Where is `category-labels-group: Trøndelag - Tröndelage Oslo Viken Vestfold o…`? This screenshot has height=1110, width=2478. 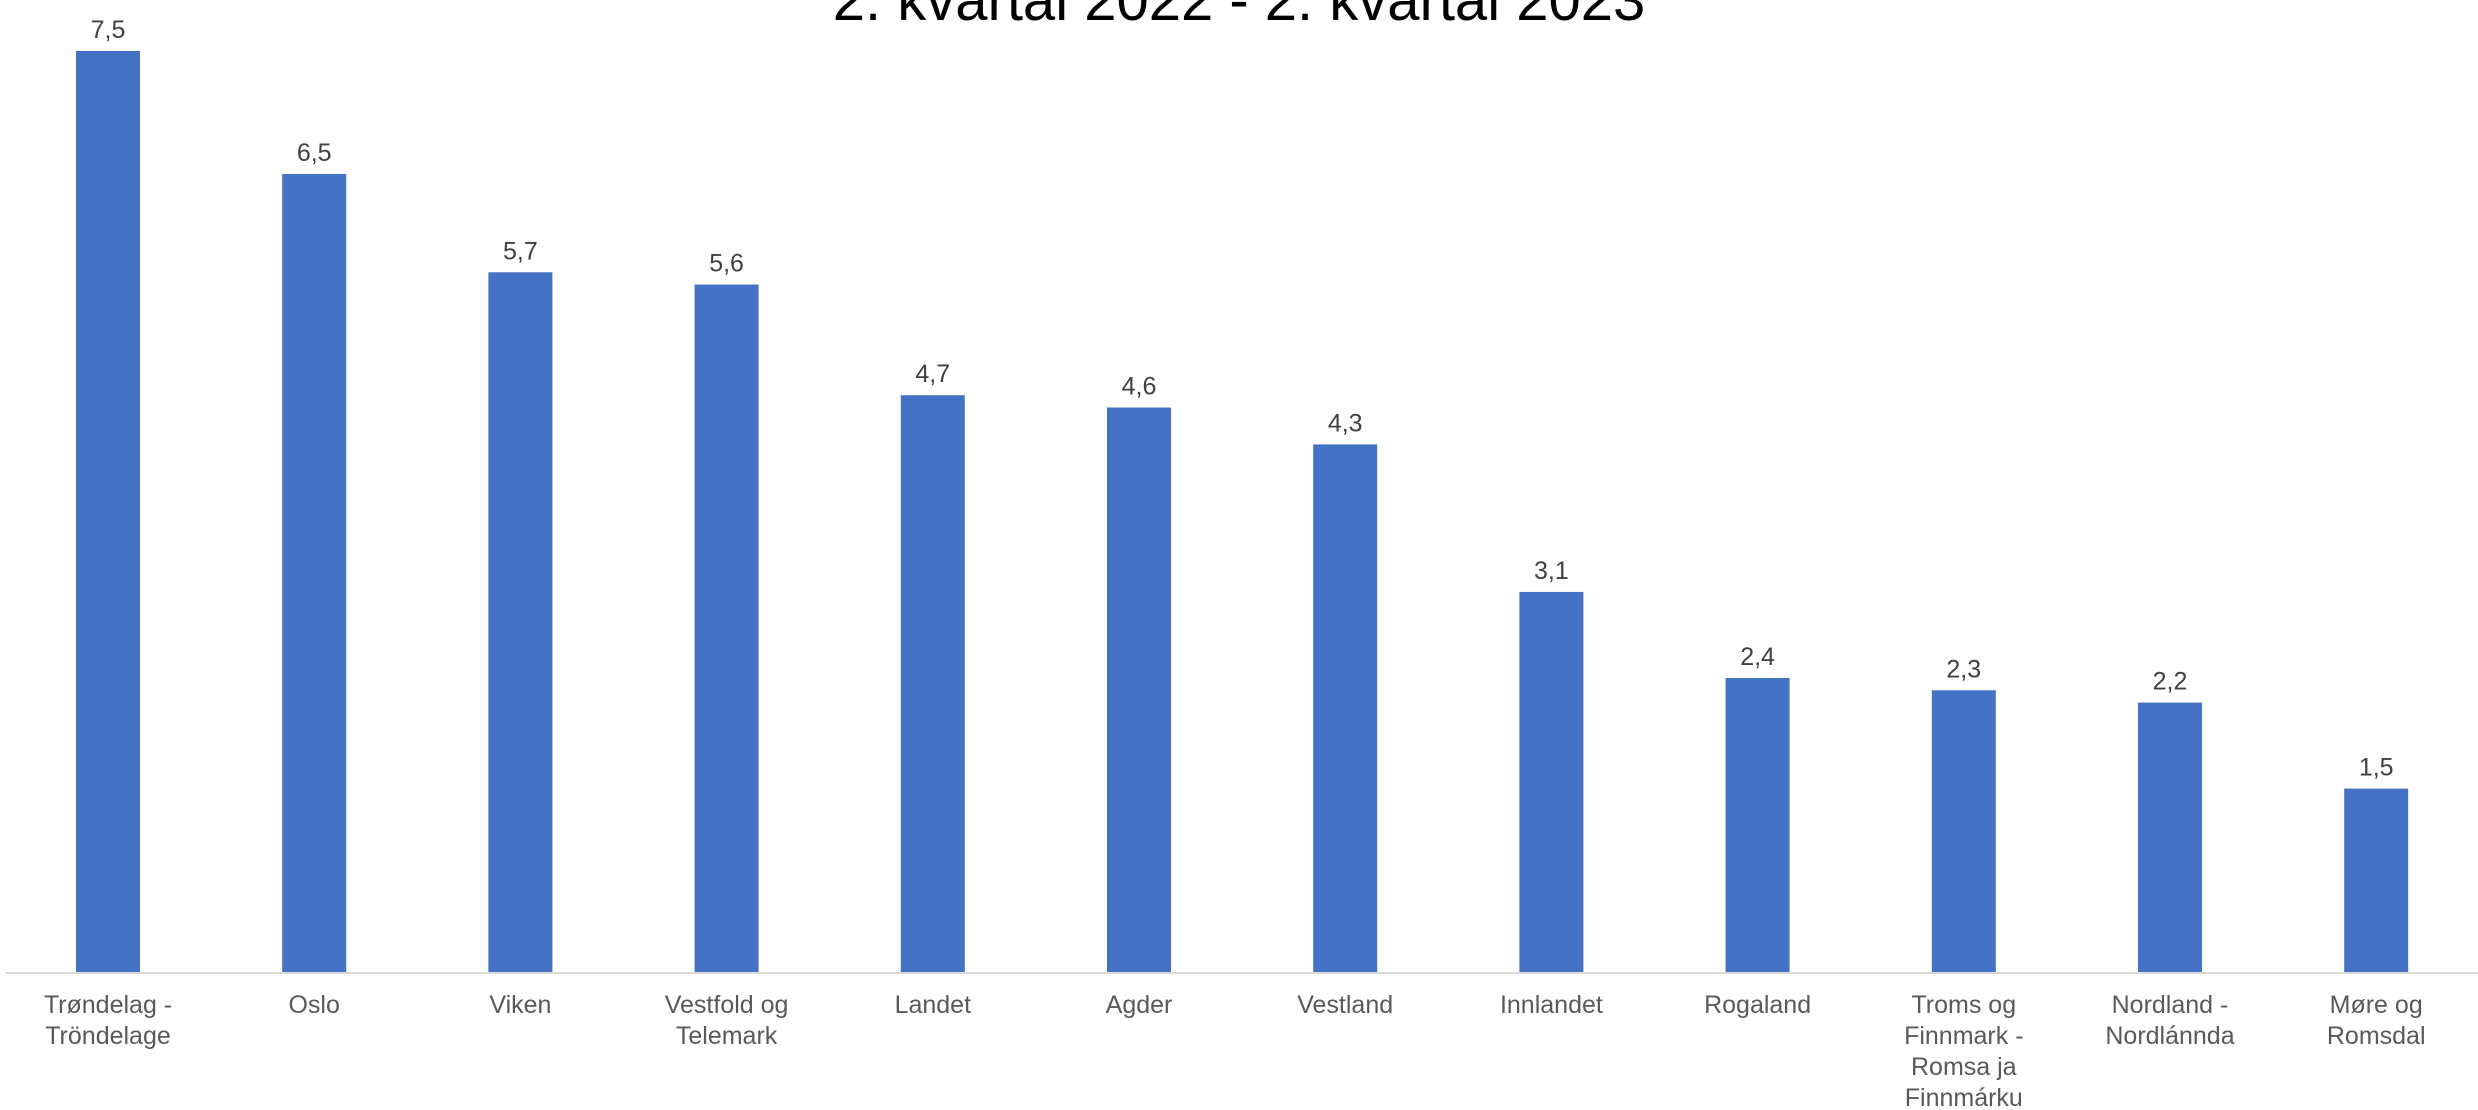 category-labels-group: Trøndelag - Tröndelage Oslo Viken Vestfold o… is located at coordinates (1235, 1050).